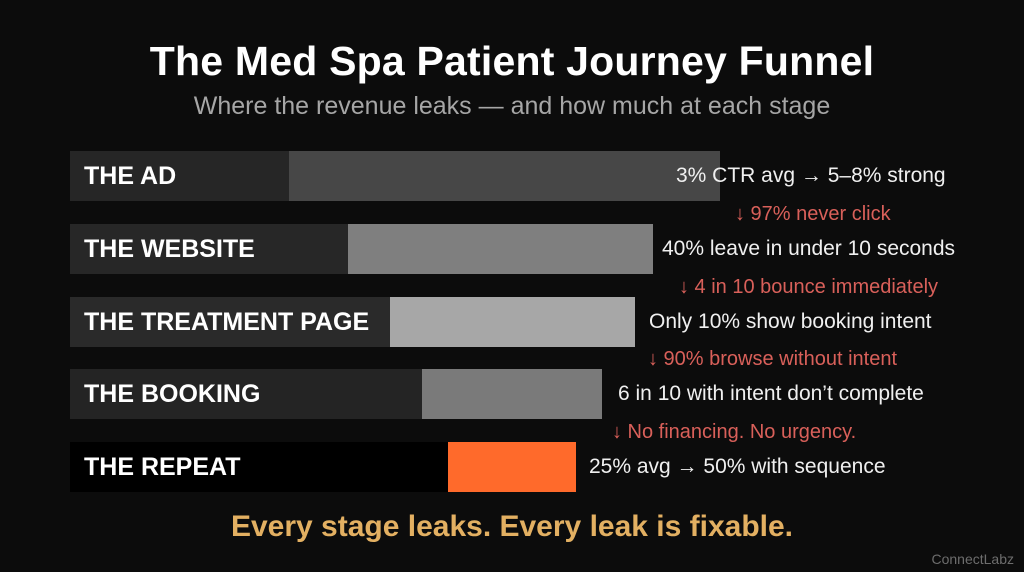  I want to click on stage-treatment-page-leak: ↓ 90% browse without intent, so click(773, 359).